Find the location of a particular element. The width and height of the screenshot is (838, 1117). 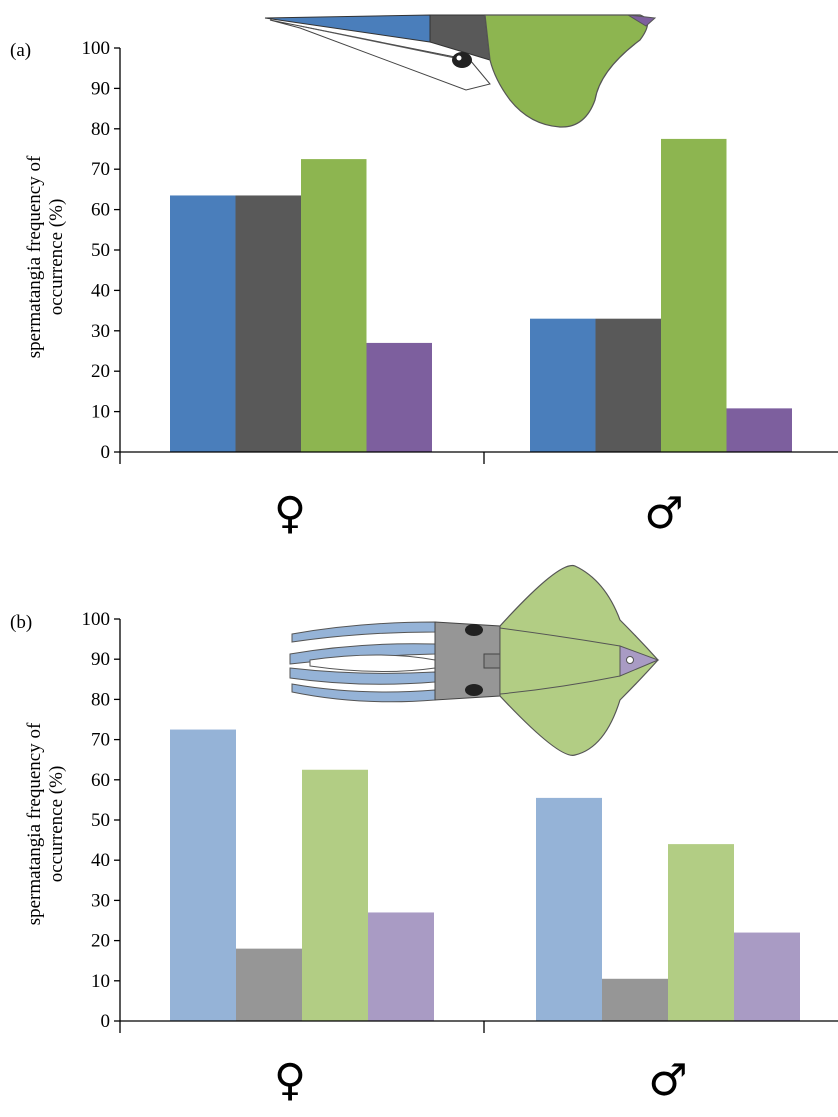

panel-a-category-male: ♂ is located at coordinates (663, 513).